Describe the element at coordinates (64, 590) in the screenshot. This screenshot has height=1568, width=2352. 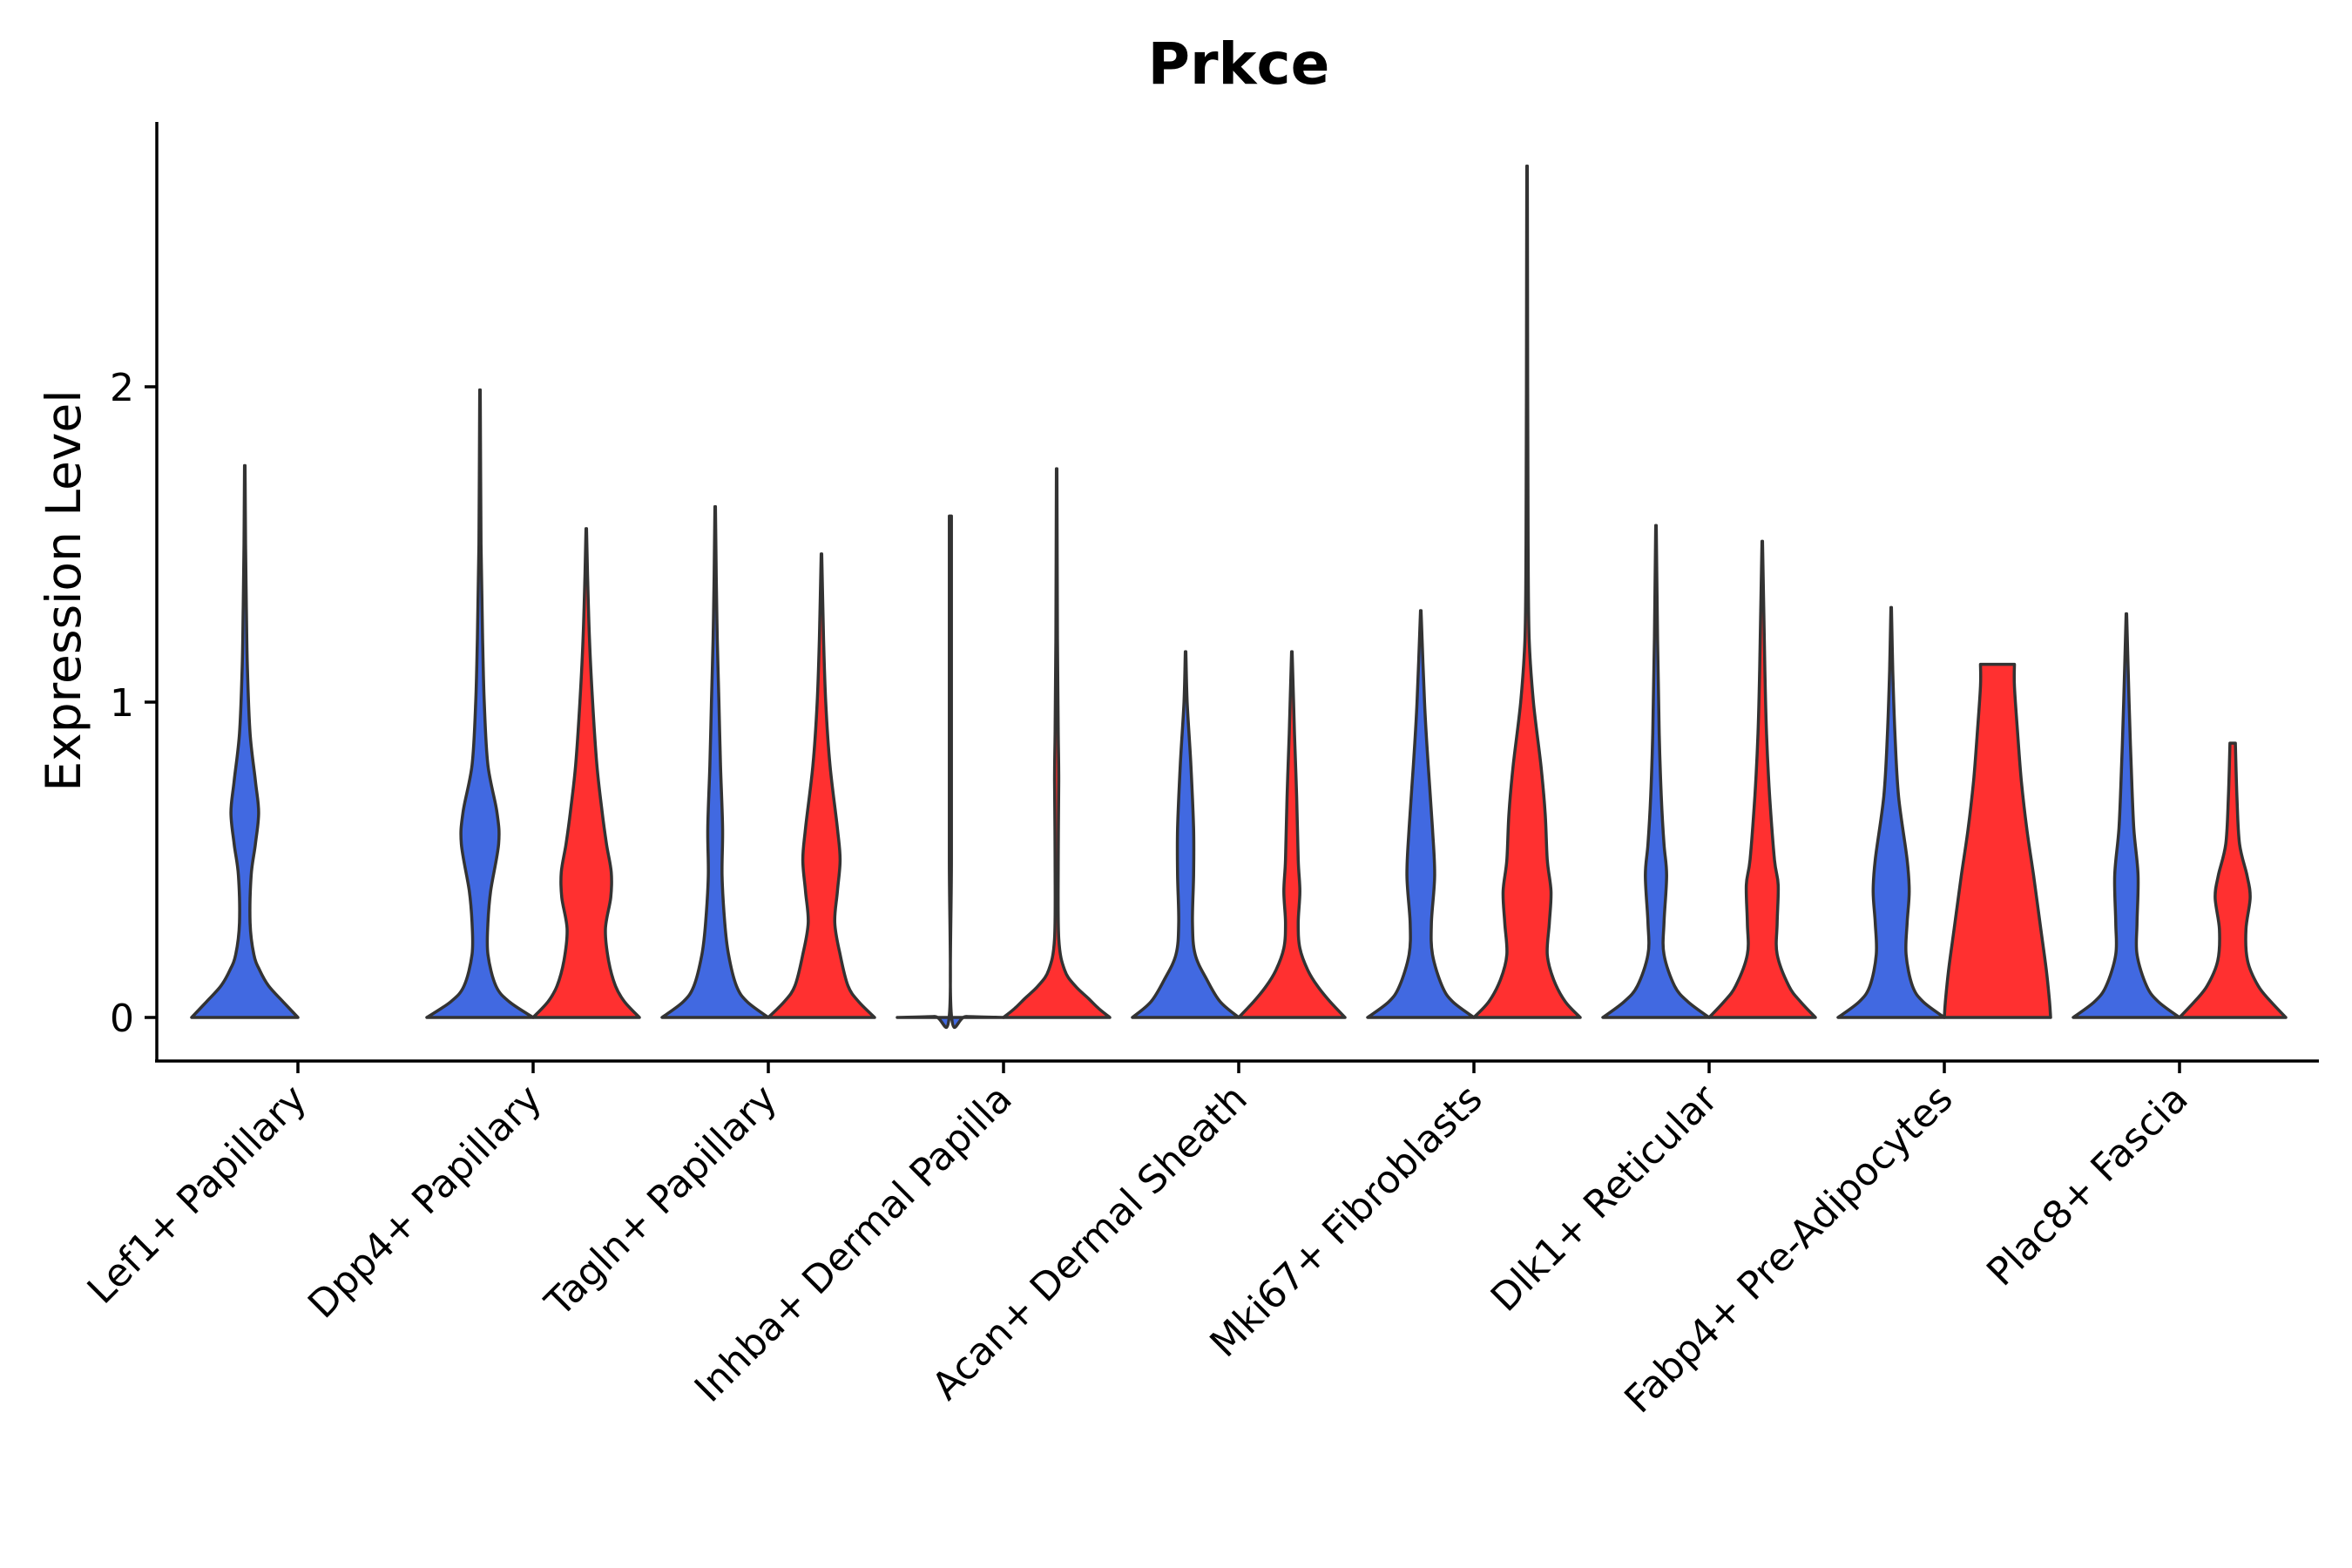
I see `y-axis-label: Expression Level` at that location.